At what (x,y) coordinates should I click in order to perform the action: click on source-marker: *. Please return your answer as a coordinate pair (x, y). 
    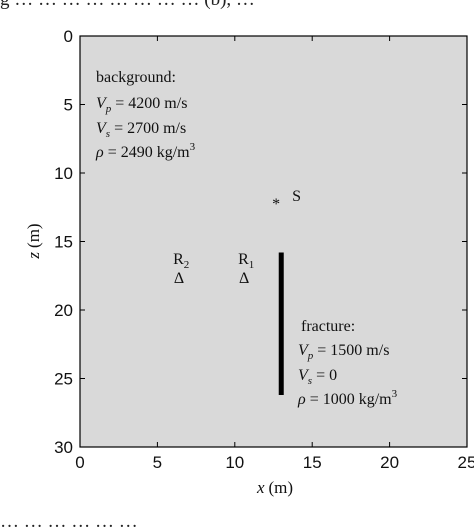
    Looking at the image, I should click on (276, 204).